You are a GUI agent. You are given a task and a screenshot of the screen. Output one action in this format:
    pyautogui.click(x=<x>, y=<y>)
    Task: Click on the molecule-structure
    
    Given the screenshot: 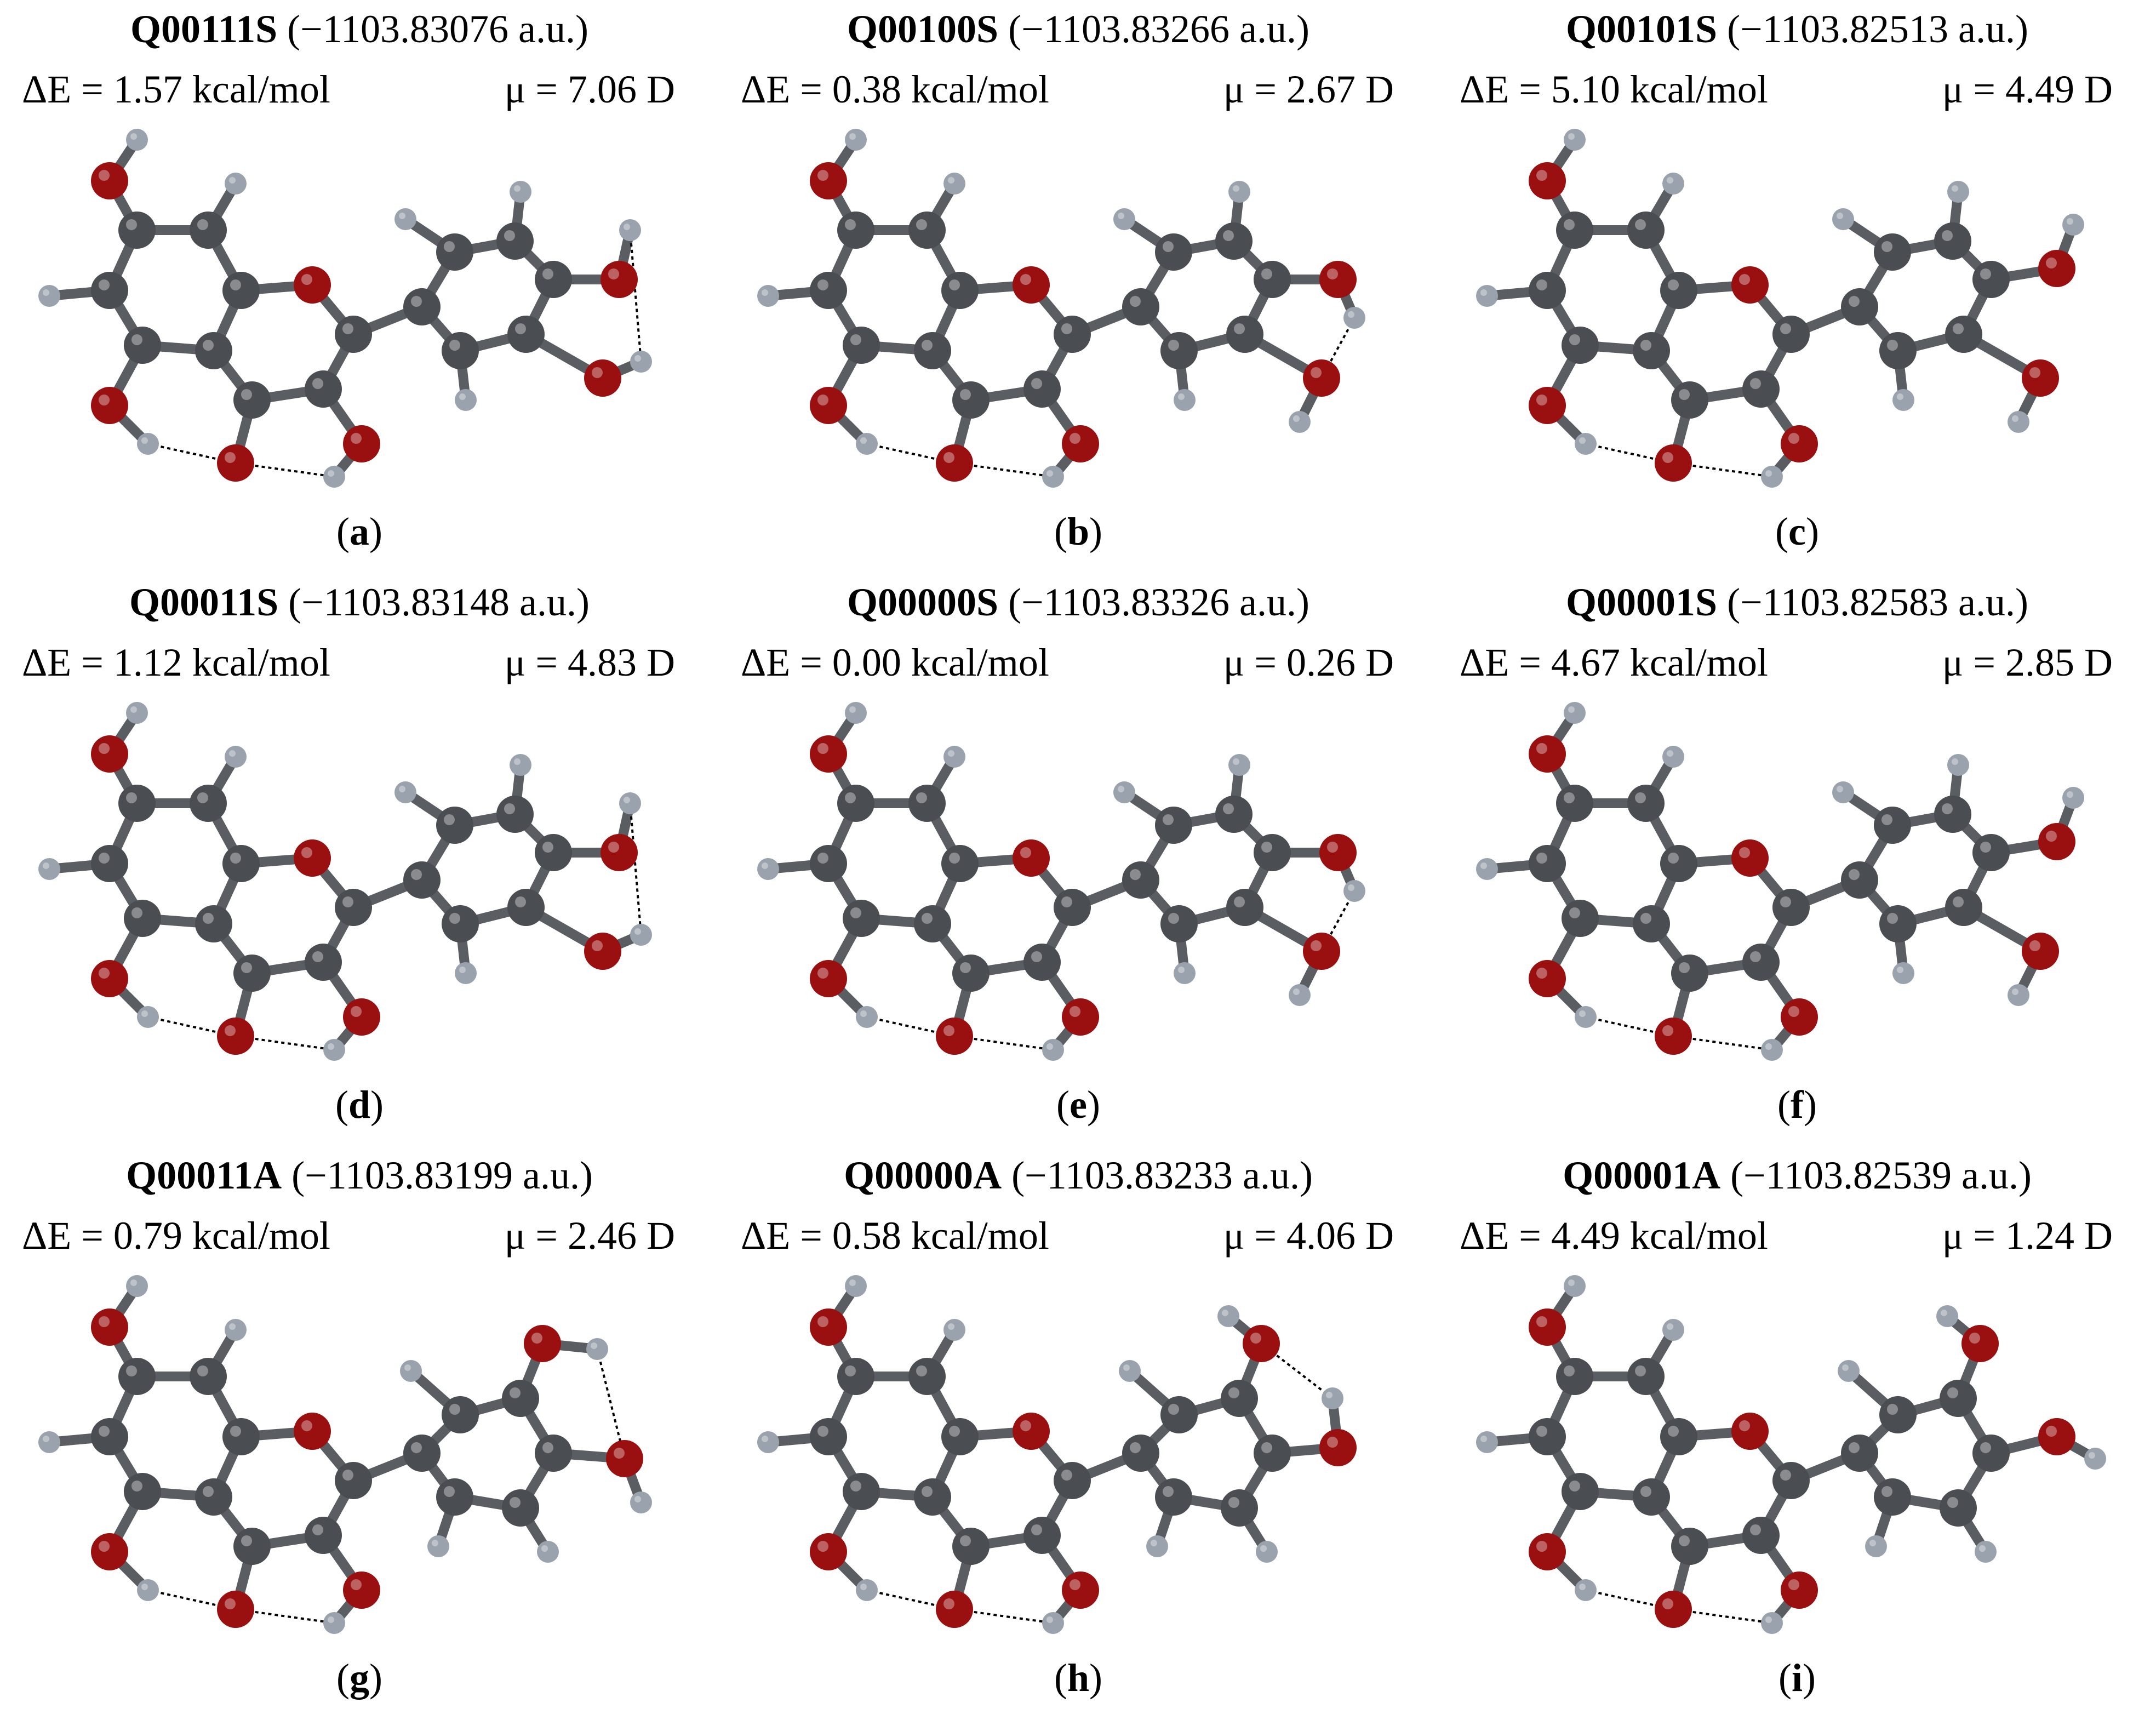 What is the action you would take?
    pyautogui.click(x=1061, y=308)
    